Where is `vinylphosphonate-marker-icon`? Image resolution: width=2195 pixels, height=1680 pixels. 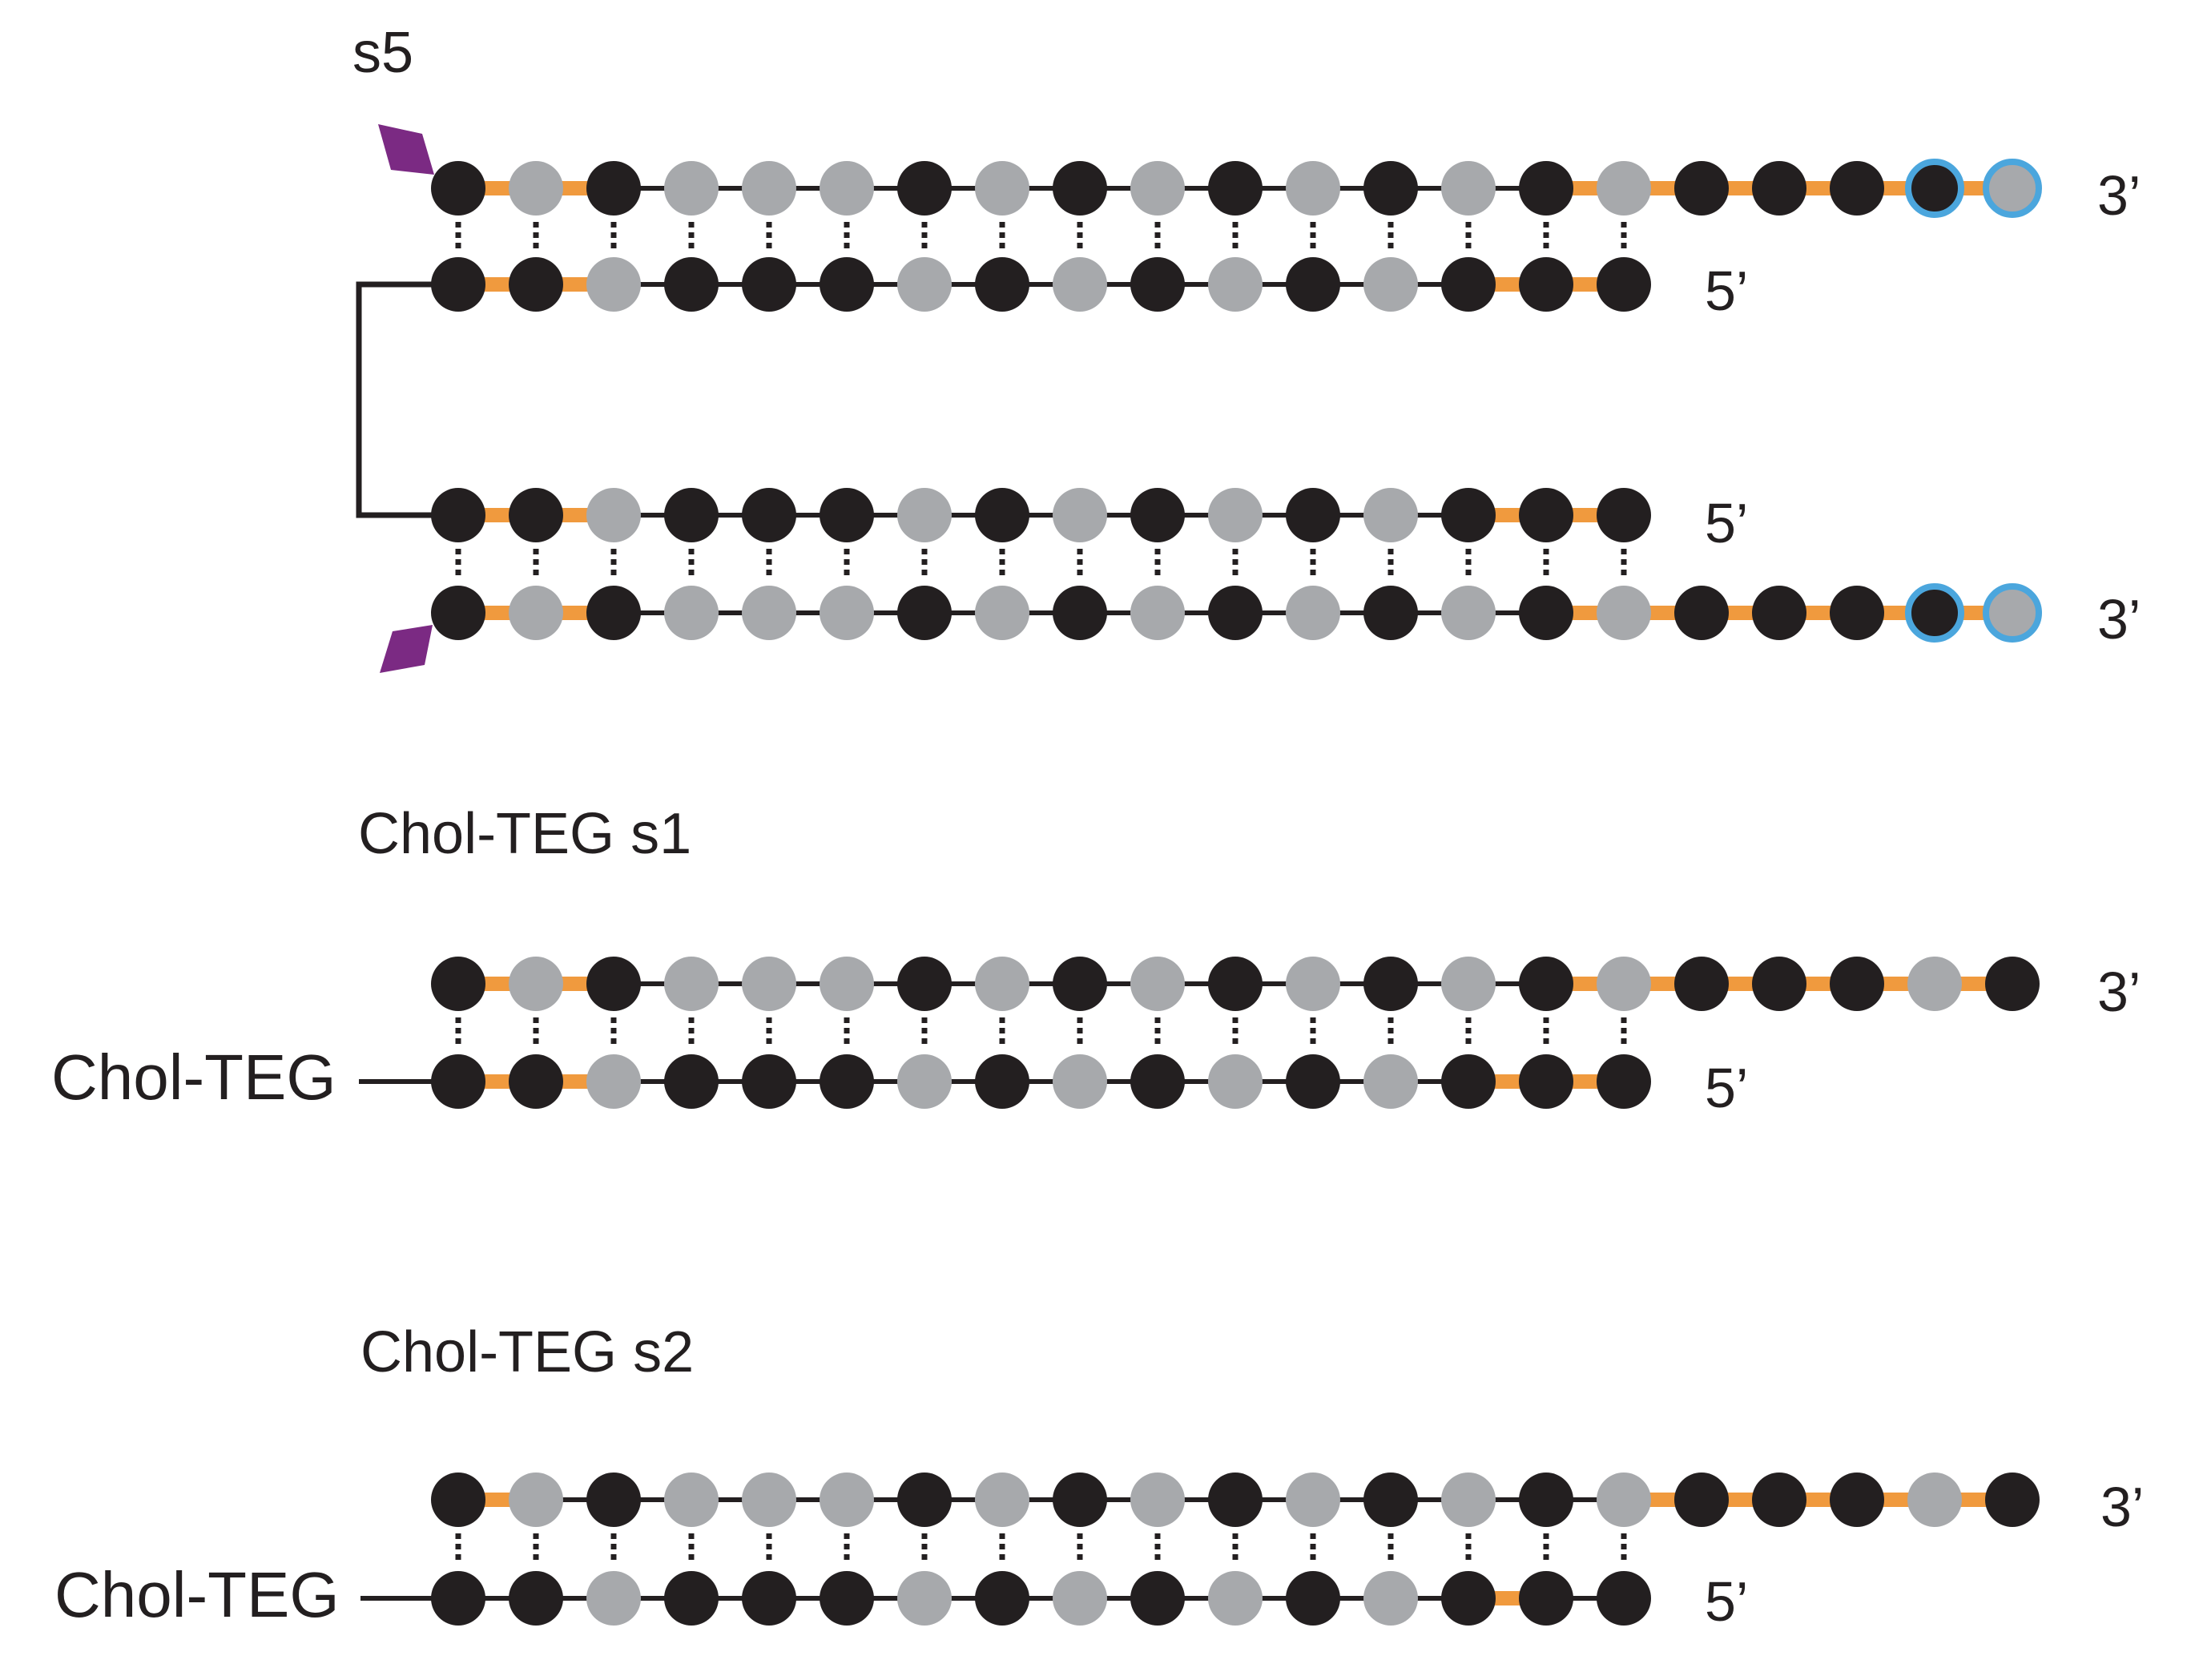
vinylphosphonate-marker-icon is located at coordinates (406, 149).